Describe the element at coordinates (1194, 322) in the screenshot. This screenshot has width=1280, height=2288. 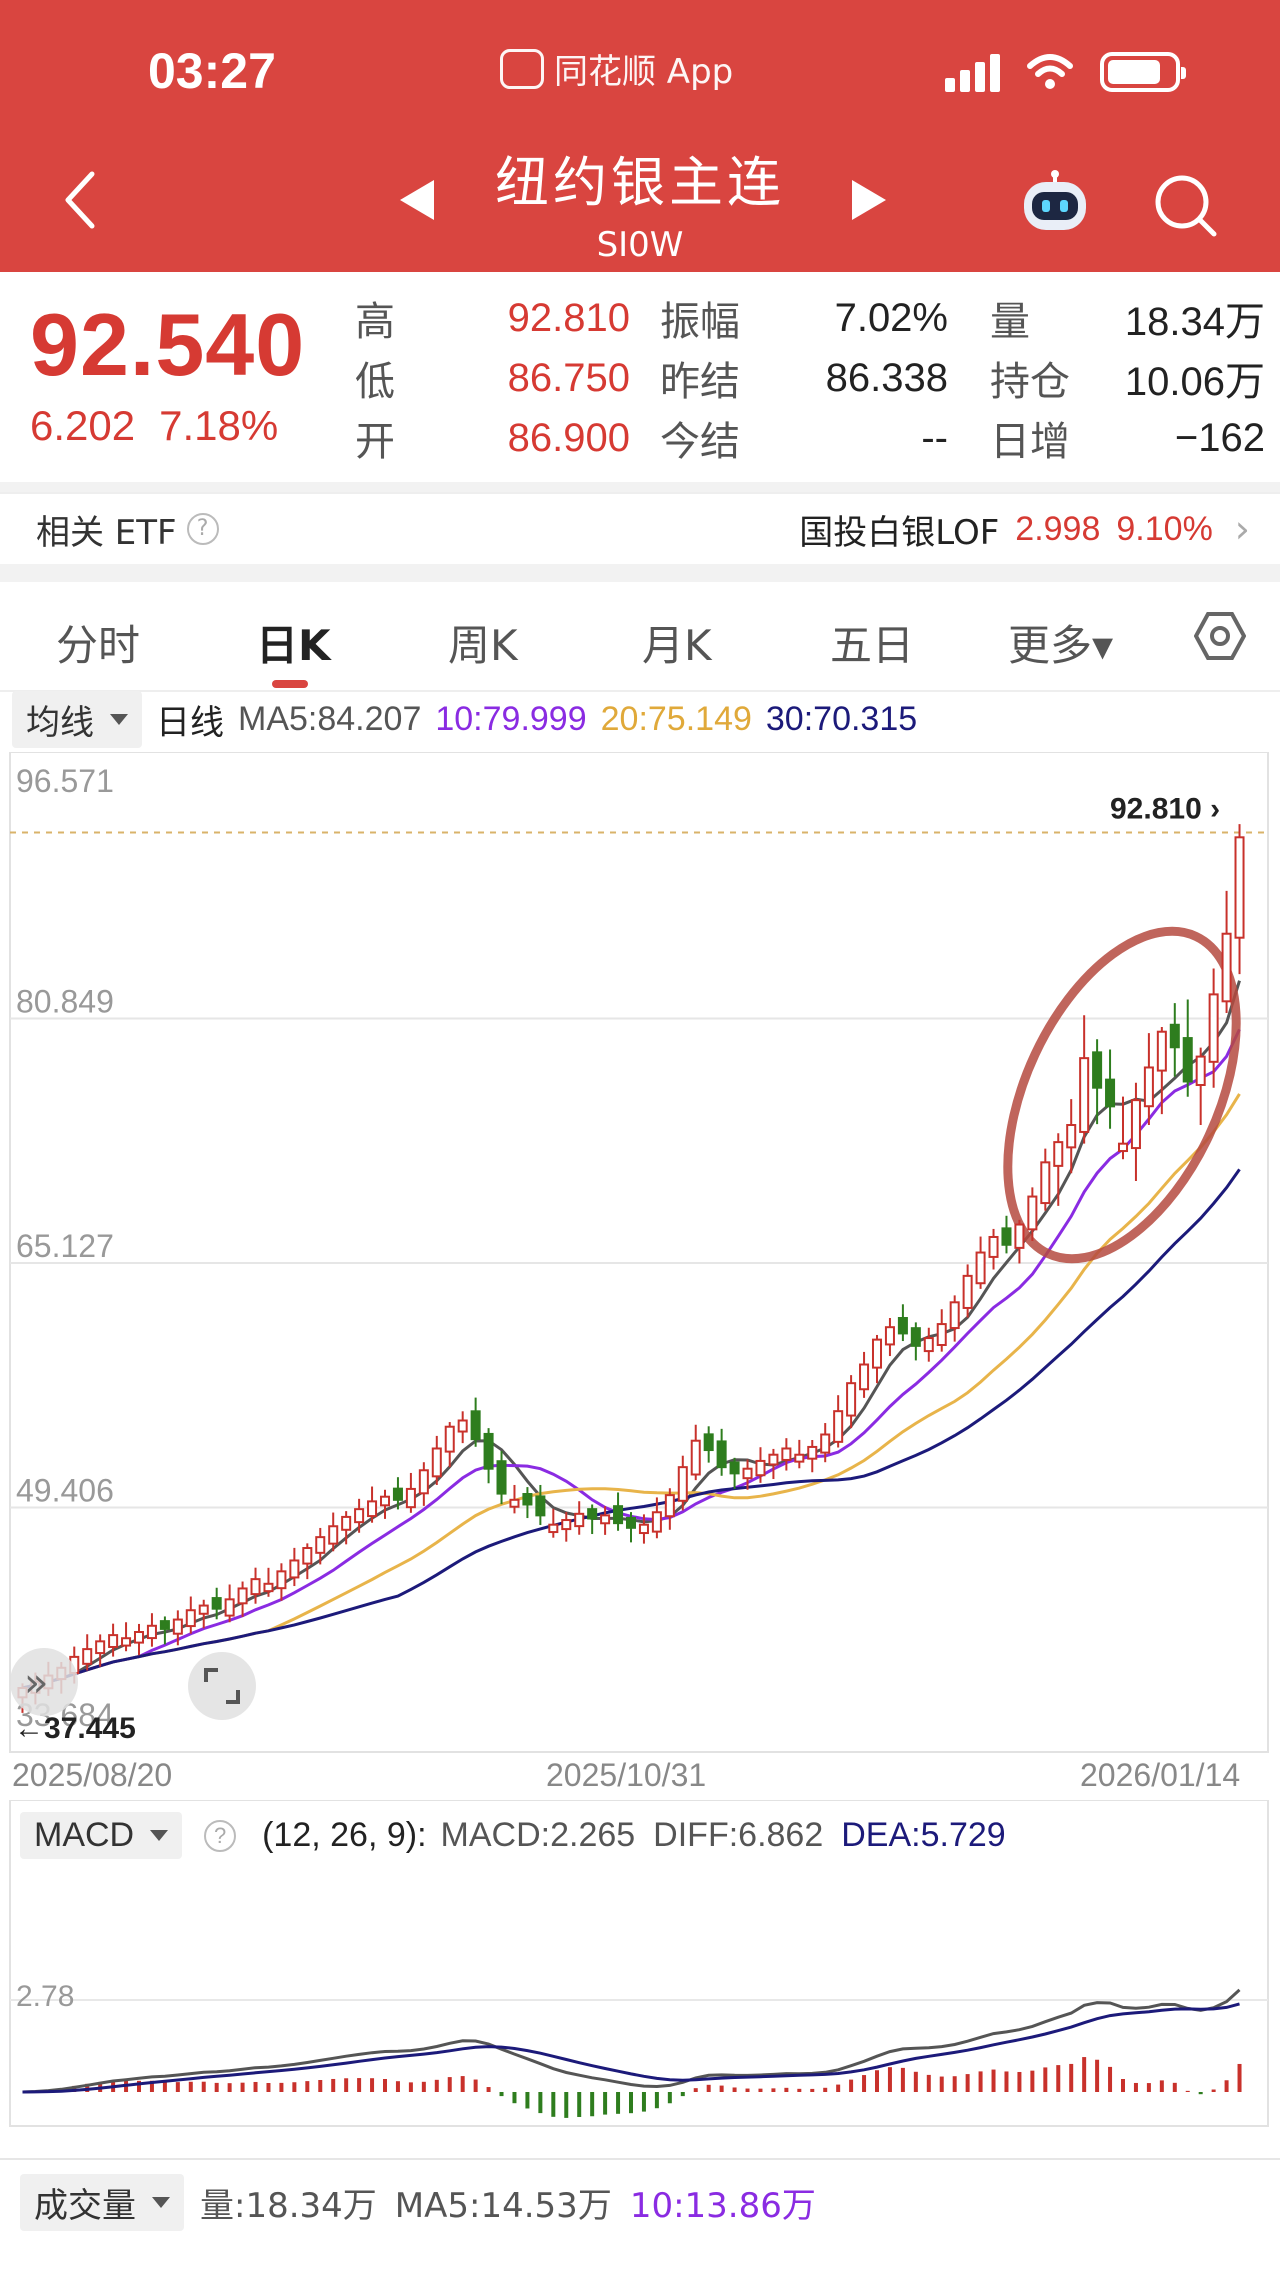
I see `quote-value: 18.34万` at that location.